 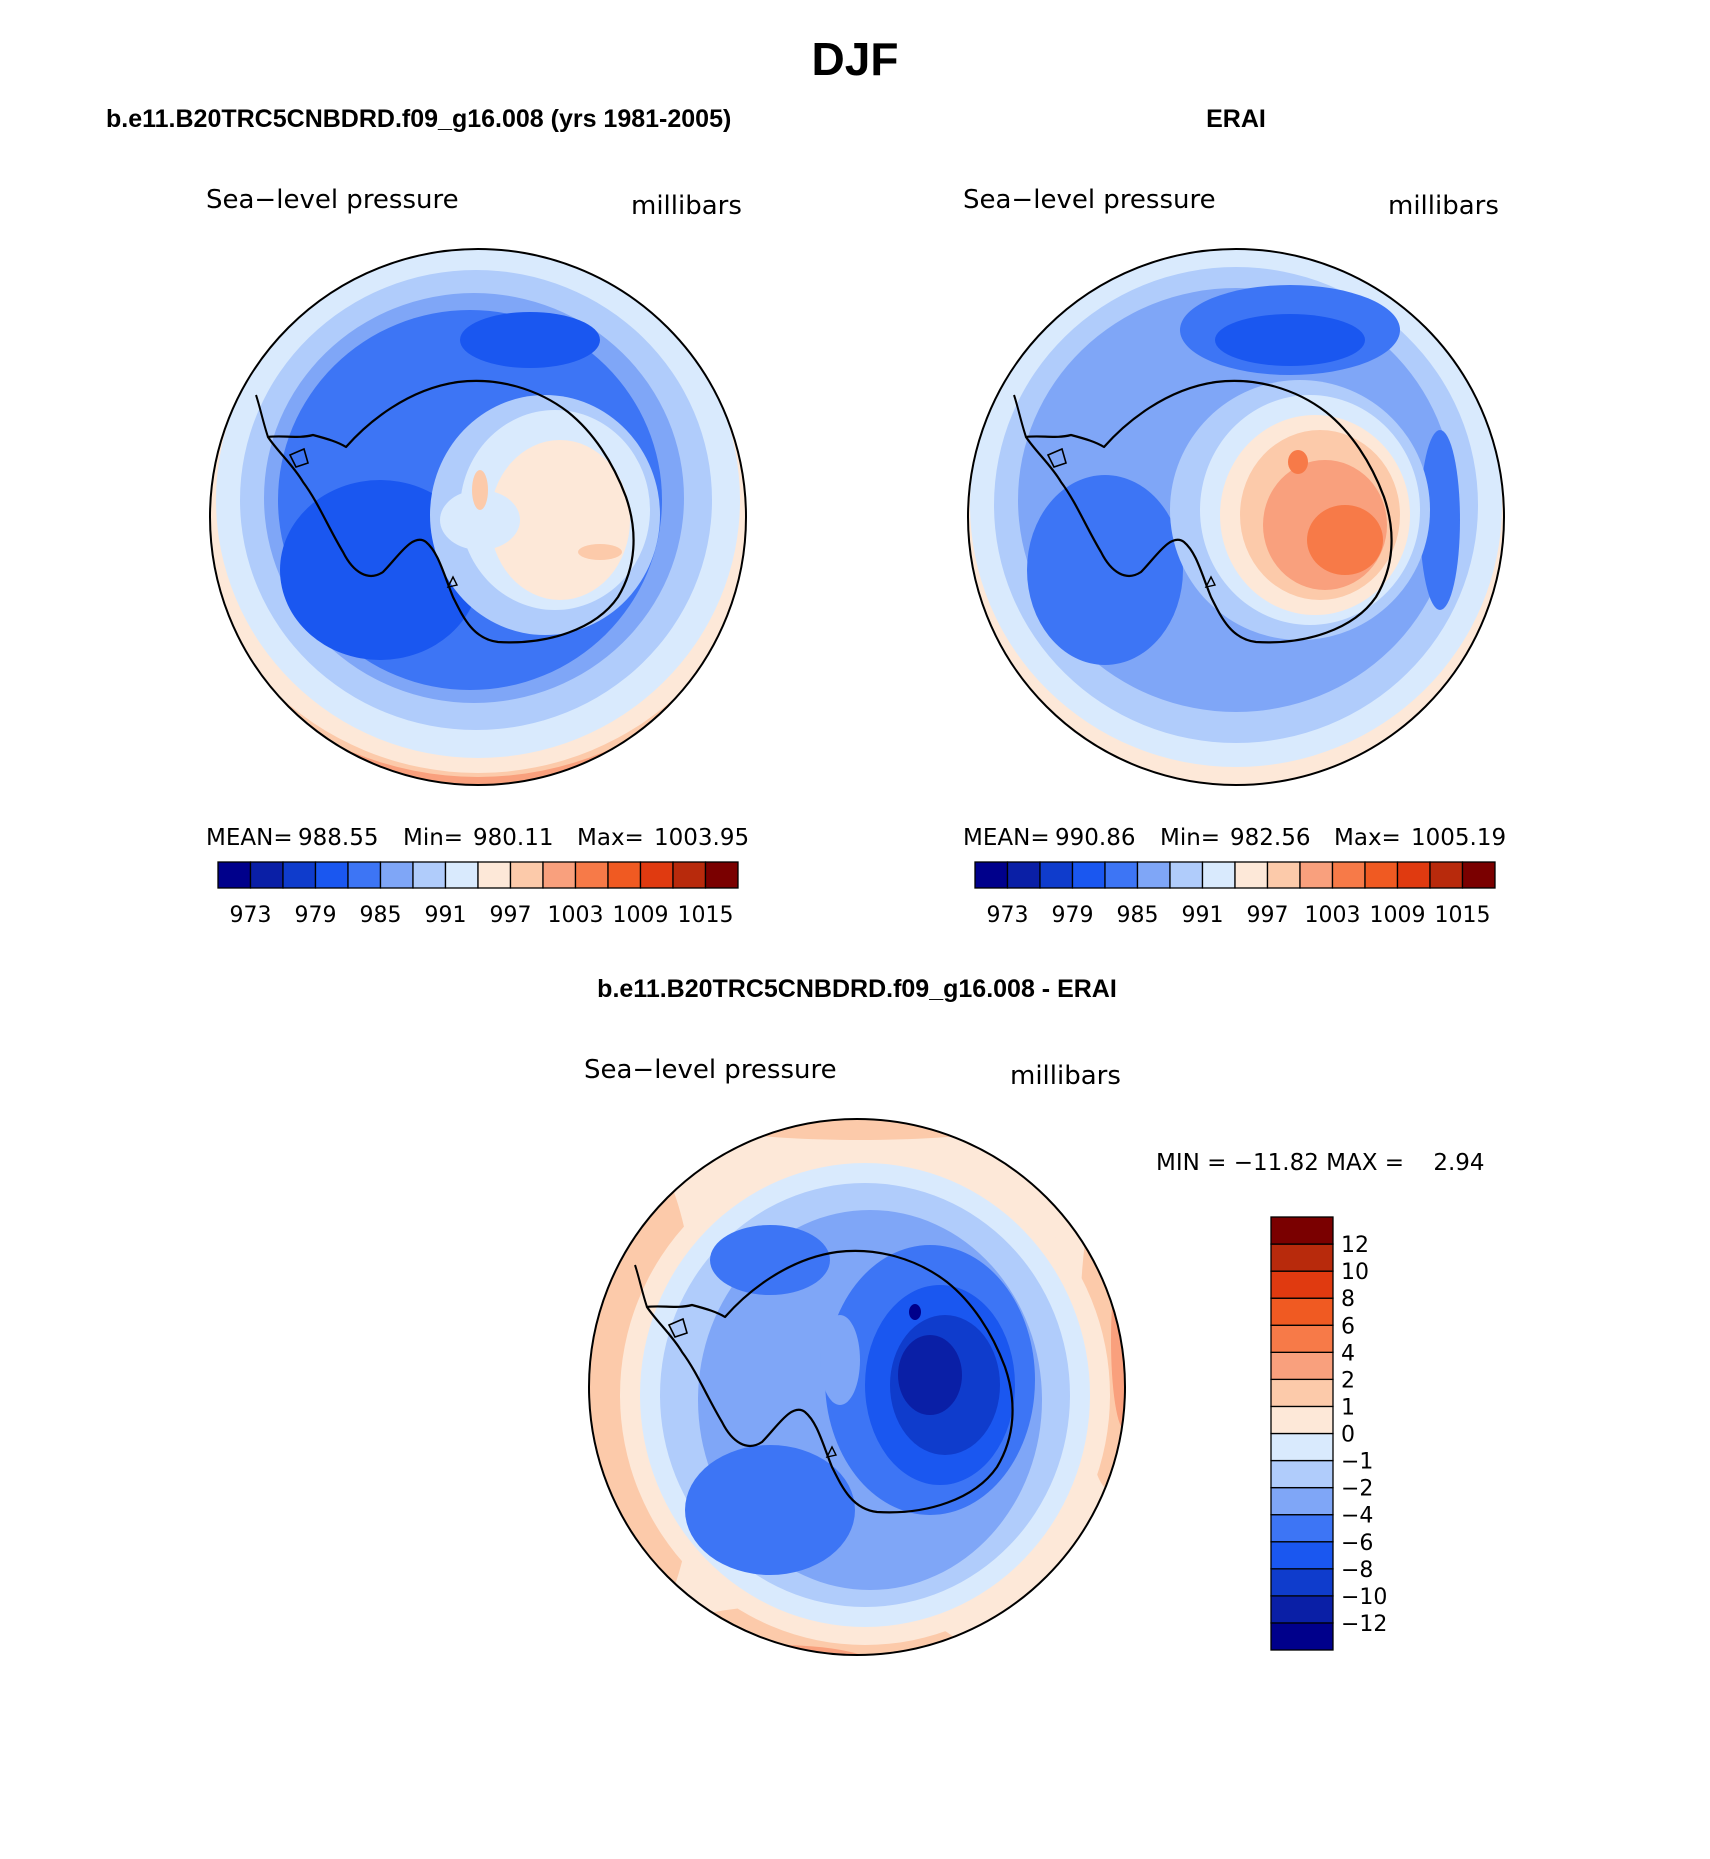 What do you see at coordinates (706, 915) in the screenshot?
I see `panel-model-colorbar-tick-label: 1015` at bounding box center [706, 915].